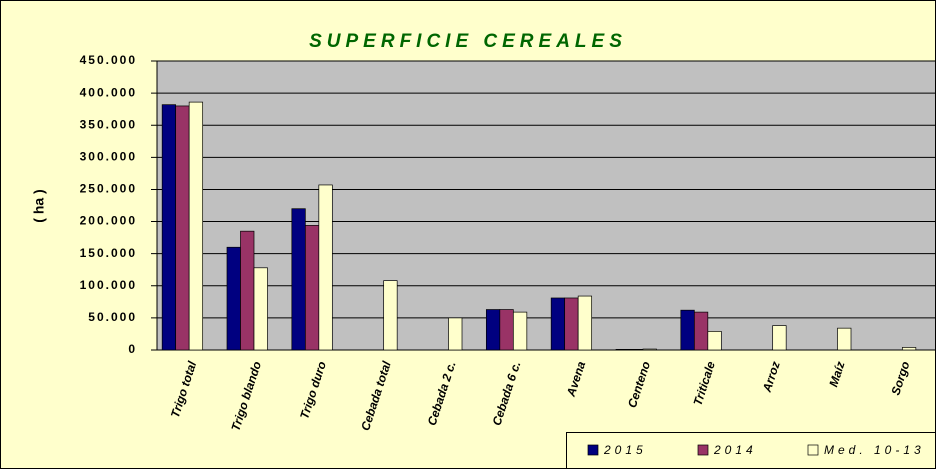 This screenshot has width=936, height=469. What do you see at coordinates (874, 450) in the screenshot?
I see `legend-label: Med. 10-13` at bounding box center [874, 450].